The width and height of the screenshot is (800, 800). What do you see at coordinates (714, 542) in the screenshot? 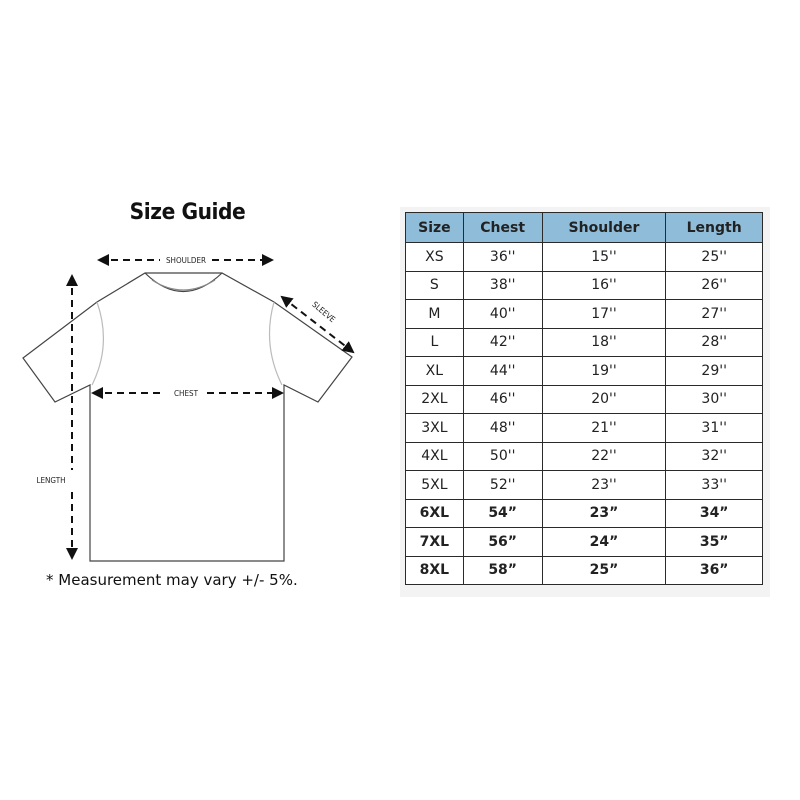
I see `cell-length: 35”` at bounding box center [714, 542].